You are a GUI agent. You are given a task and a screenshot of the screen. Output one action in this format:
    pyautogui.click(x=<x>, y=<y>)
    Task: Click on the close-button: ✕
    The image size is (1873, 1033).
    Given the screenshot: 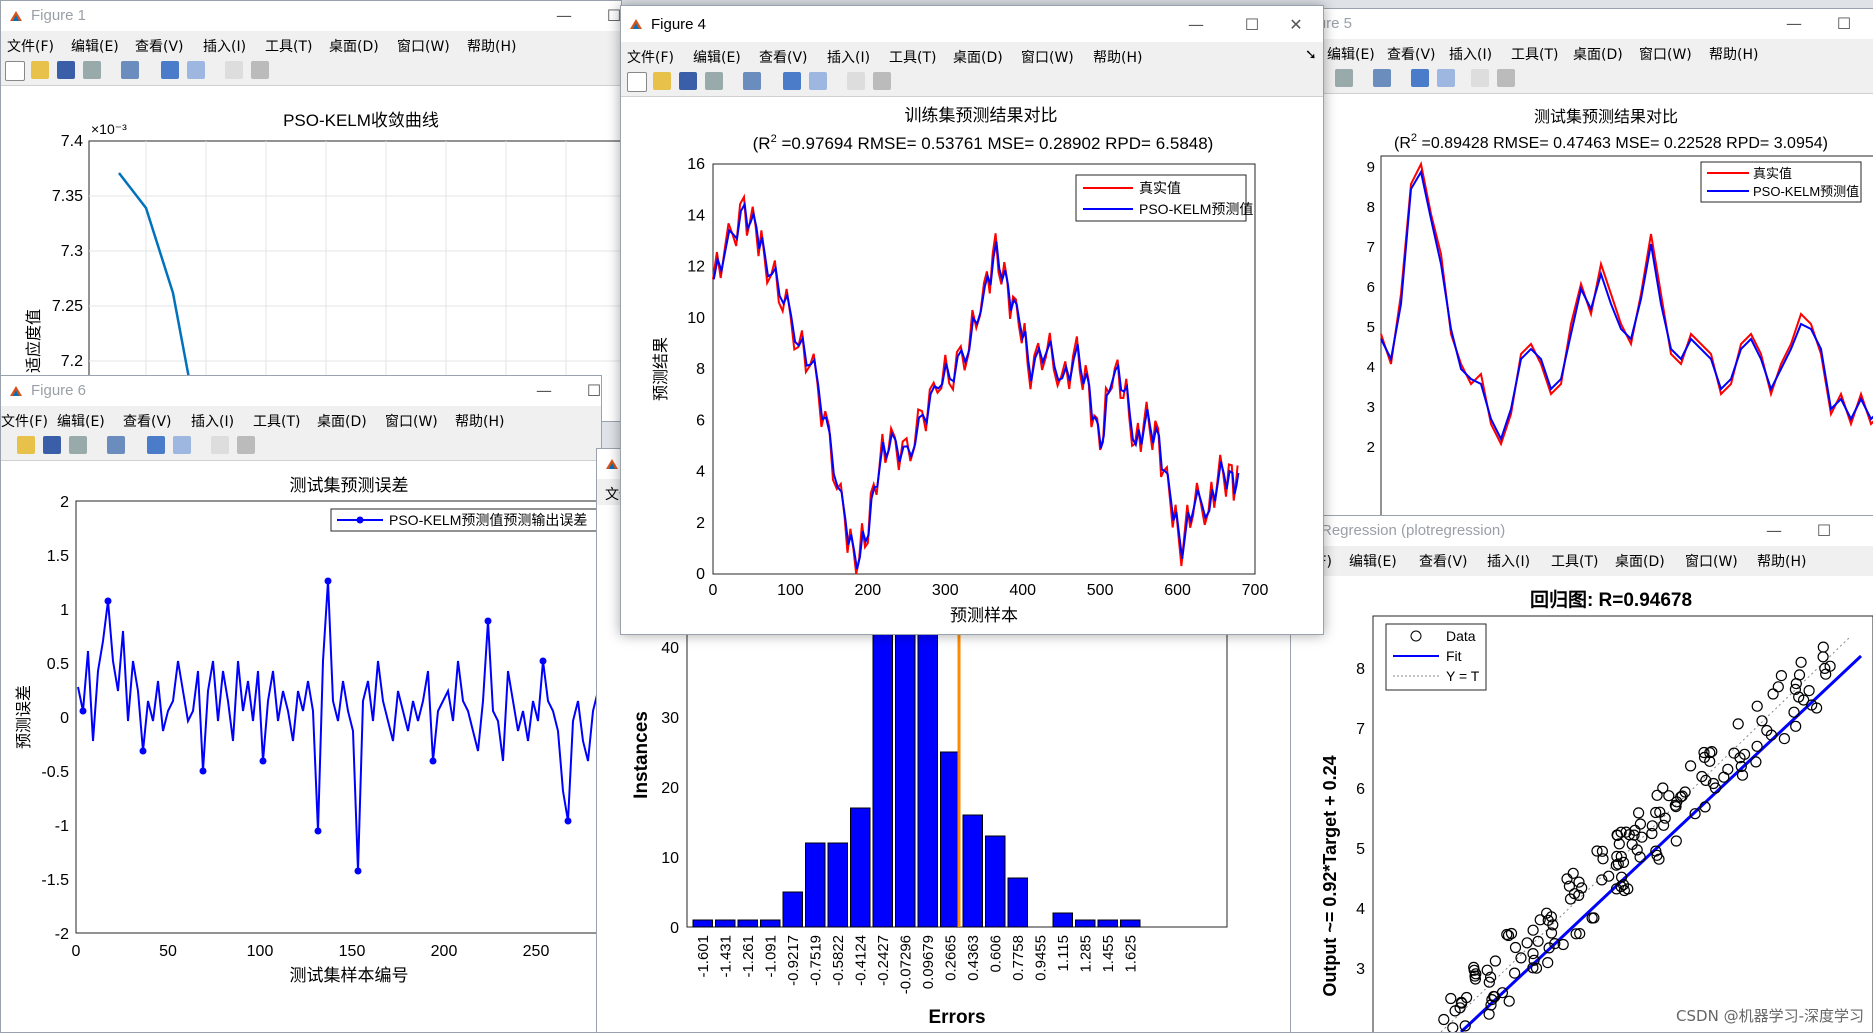 What is the action you would take?
    pyautogui.click(x=1296, y=24)
    